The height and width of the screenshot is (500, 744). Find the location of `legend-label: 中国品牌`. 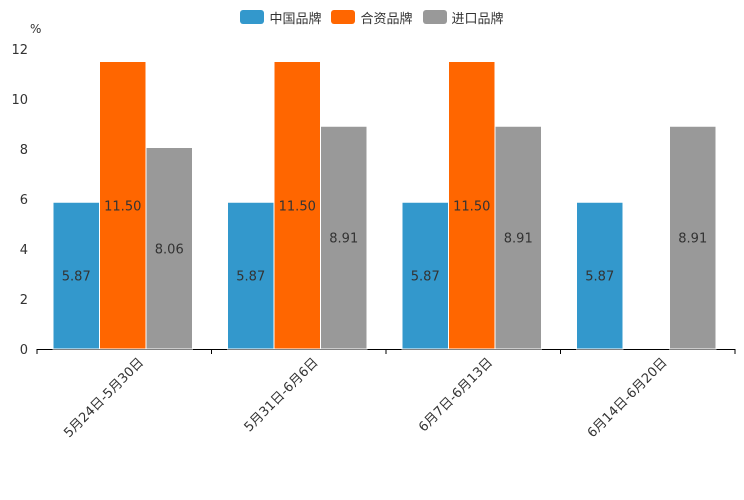

legend-label: 中国品牌 is located at coordinates (295, 19).